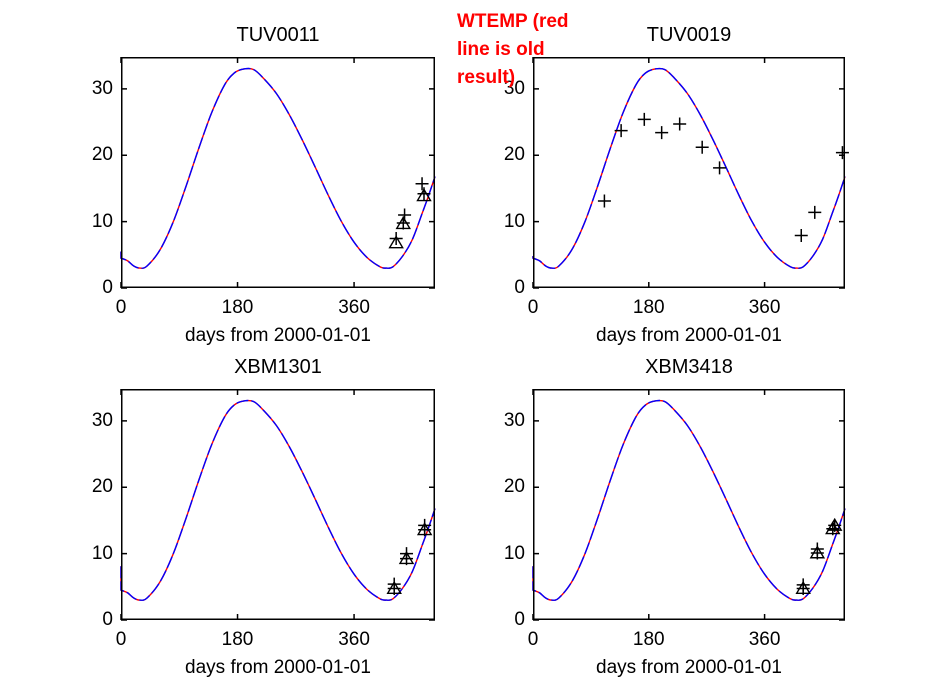  I want to click on plot-area-XBM3418, so click(689, 505).